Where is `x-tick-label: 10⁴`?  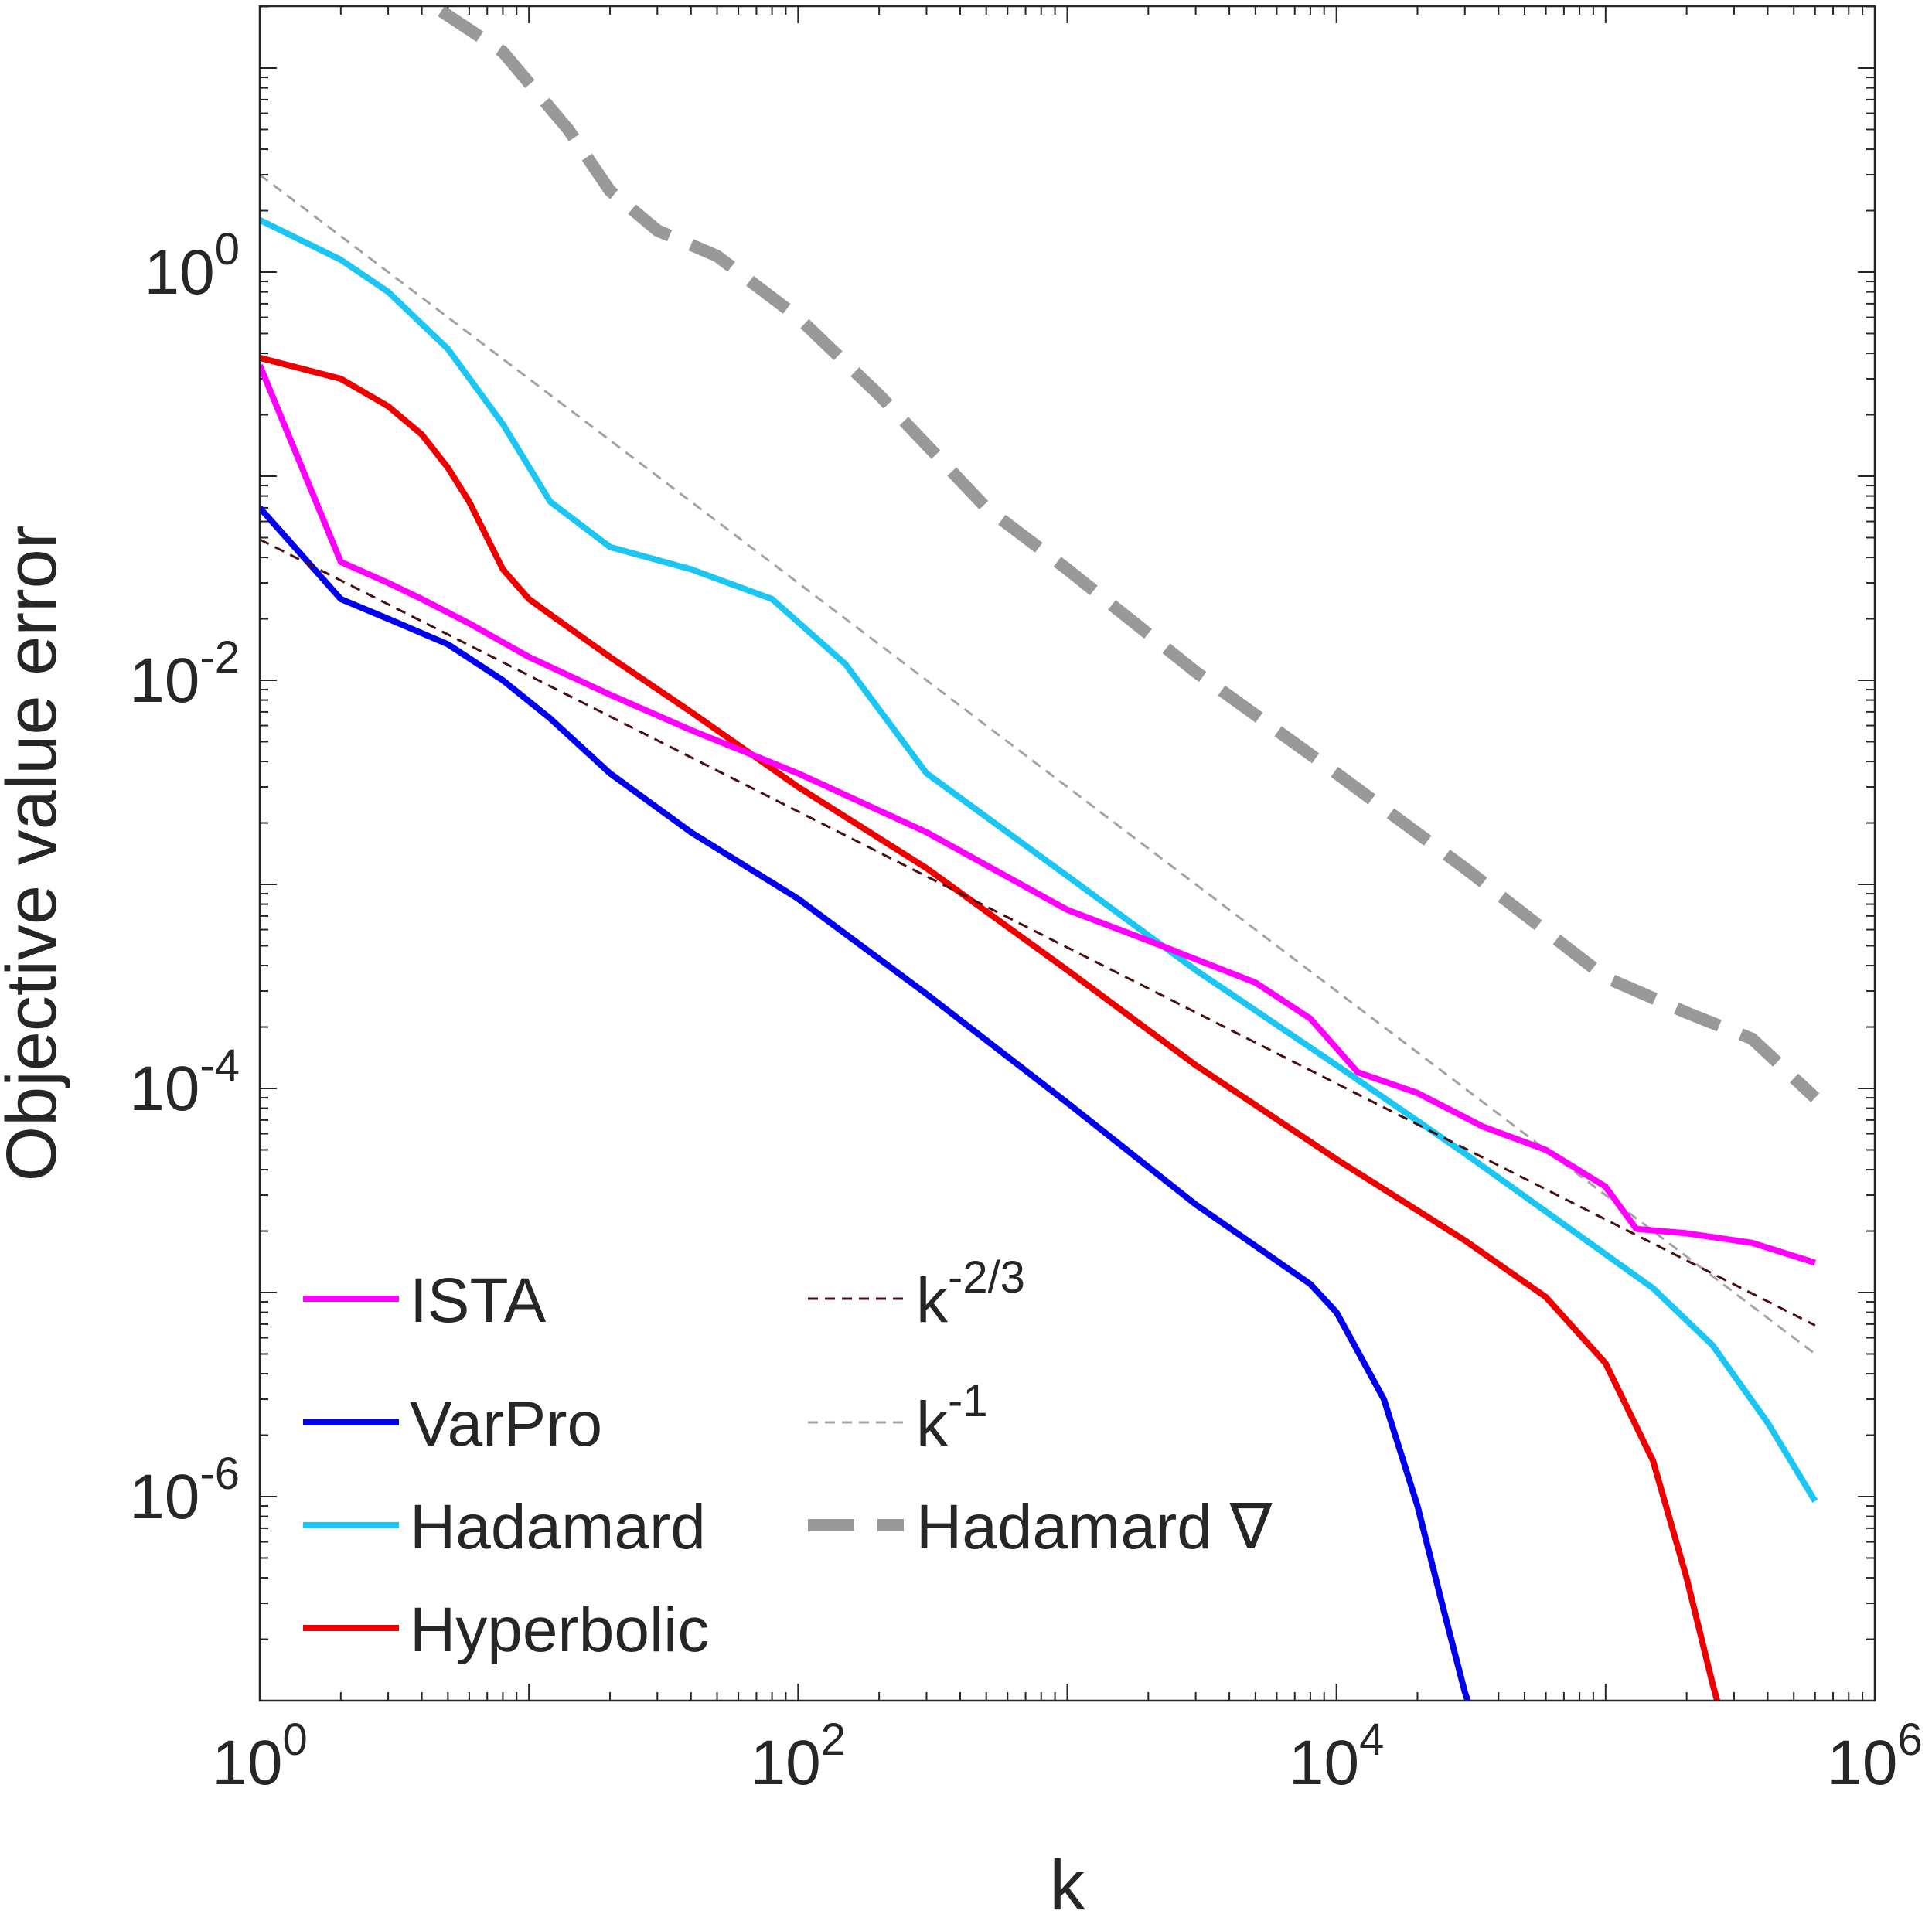 x-tick-label: 10⁴ is located at coordinates (1336, 1757).